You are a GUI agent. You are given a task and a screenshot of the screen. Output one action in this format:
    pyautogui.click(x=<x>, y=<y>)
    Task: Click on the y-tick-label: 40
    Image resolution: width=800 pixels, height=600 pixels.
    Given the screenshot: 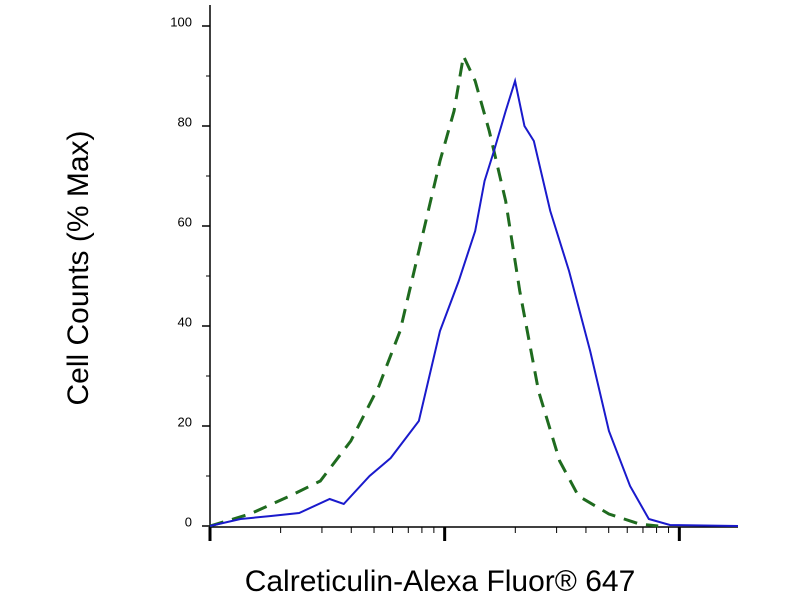 What is the action you would take?
    pyautogui.click(x=185, y=321)
    